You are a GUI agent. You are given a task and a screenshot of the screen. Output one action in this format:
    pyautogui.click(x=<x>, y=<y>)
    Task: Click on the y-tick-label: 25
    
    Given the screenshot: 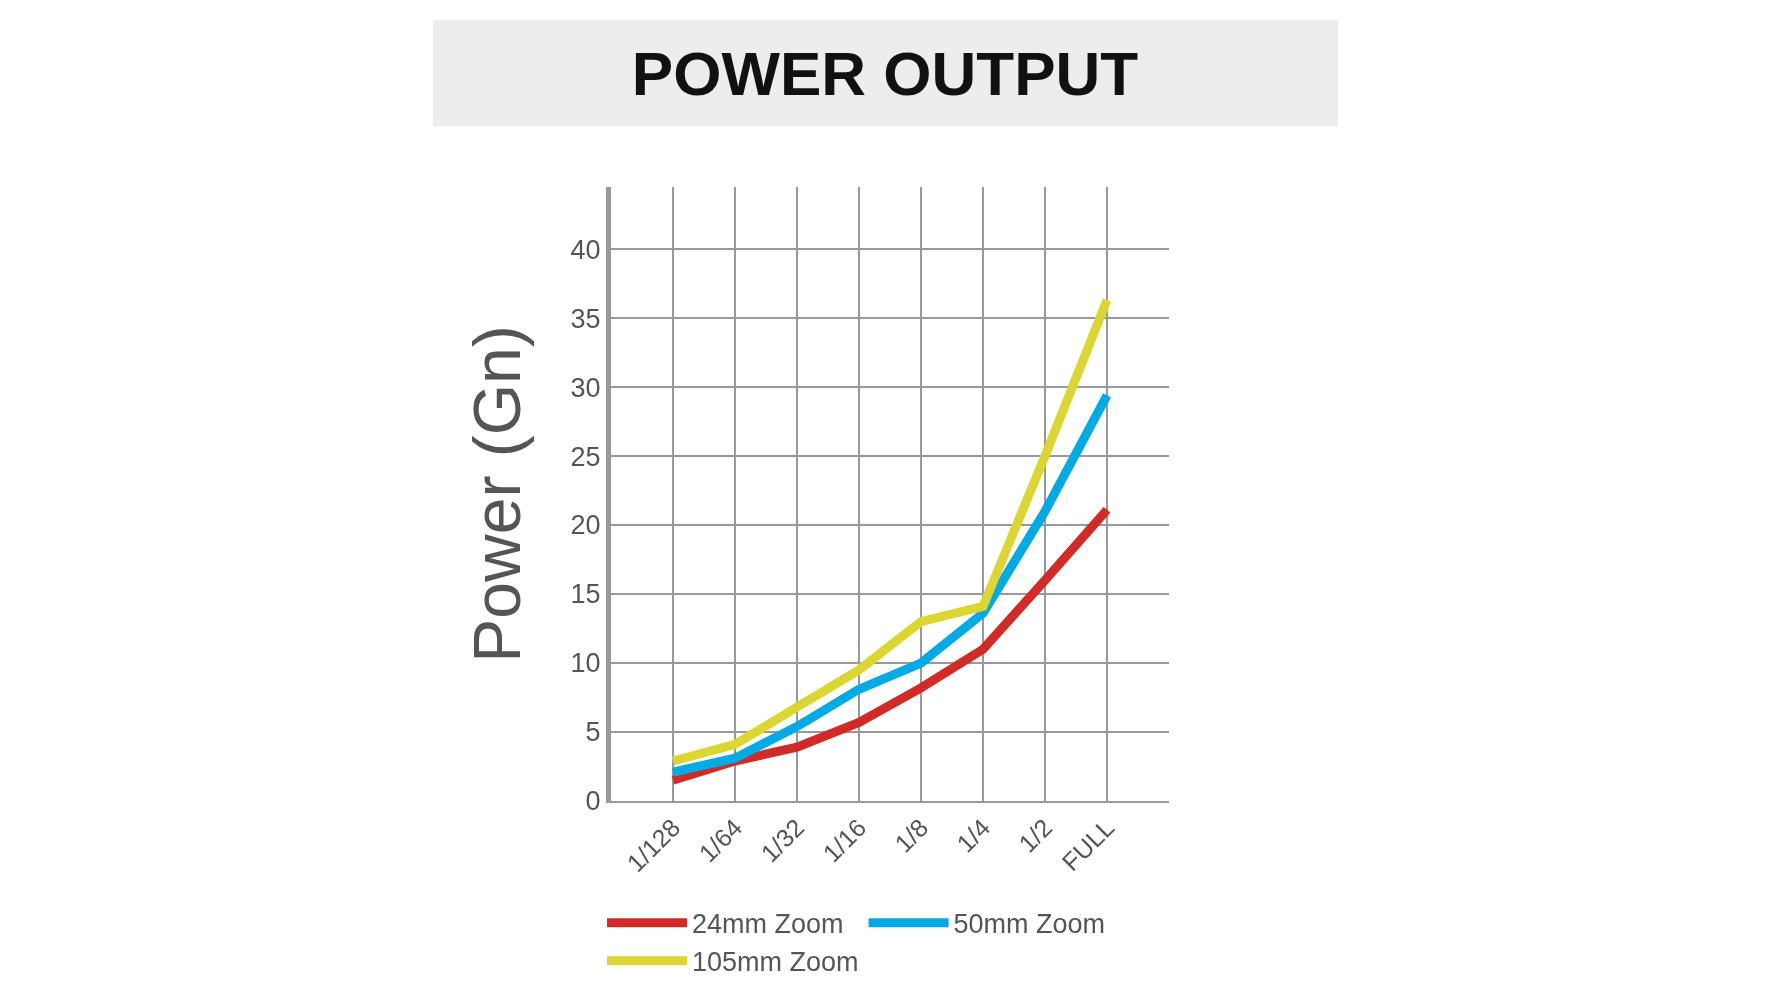 What is the action you would take?
    pyautogui.click(x=585, y=456)
    